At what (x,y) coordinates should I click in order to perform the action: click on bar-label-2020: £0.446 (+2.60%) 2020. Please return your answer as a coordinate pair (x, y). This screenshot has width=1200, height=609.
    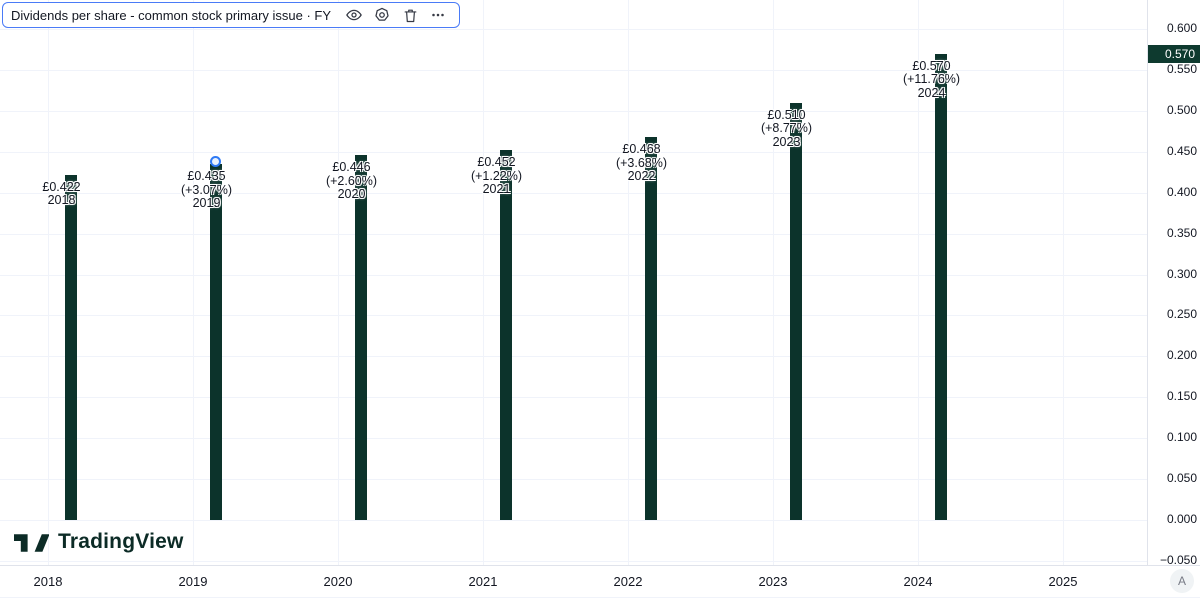
    Looking at the image, I should click on (351, 180).